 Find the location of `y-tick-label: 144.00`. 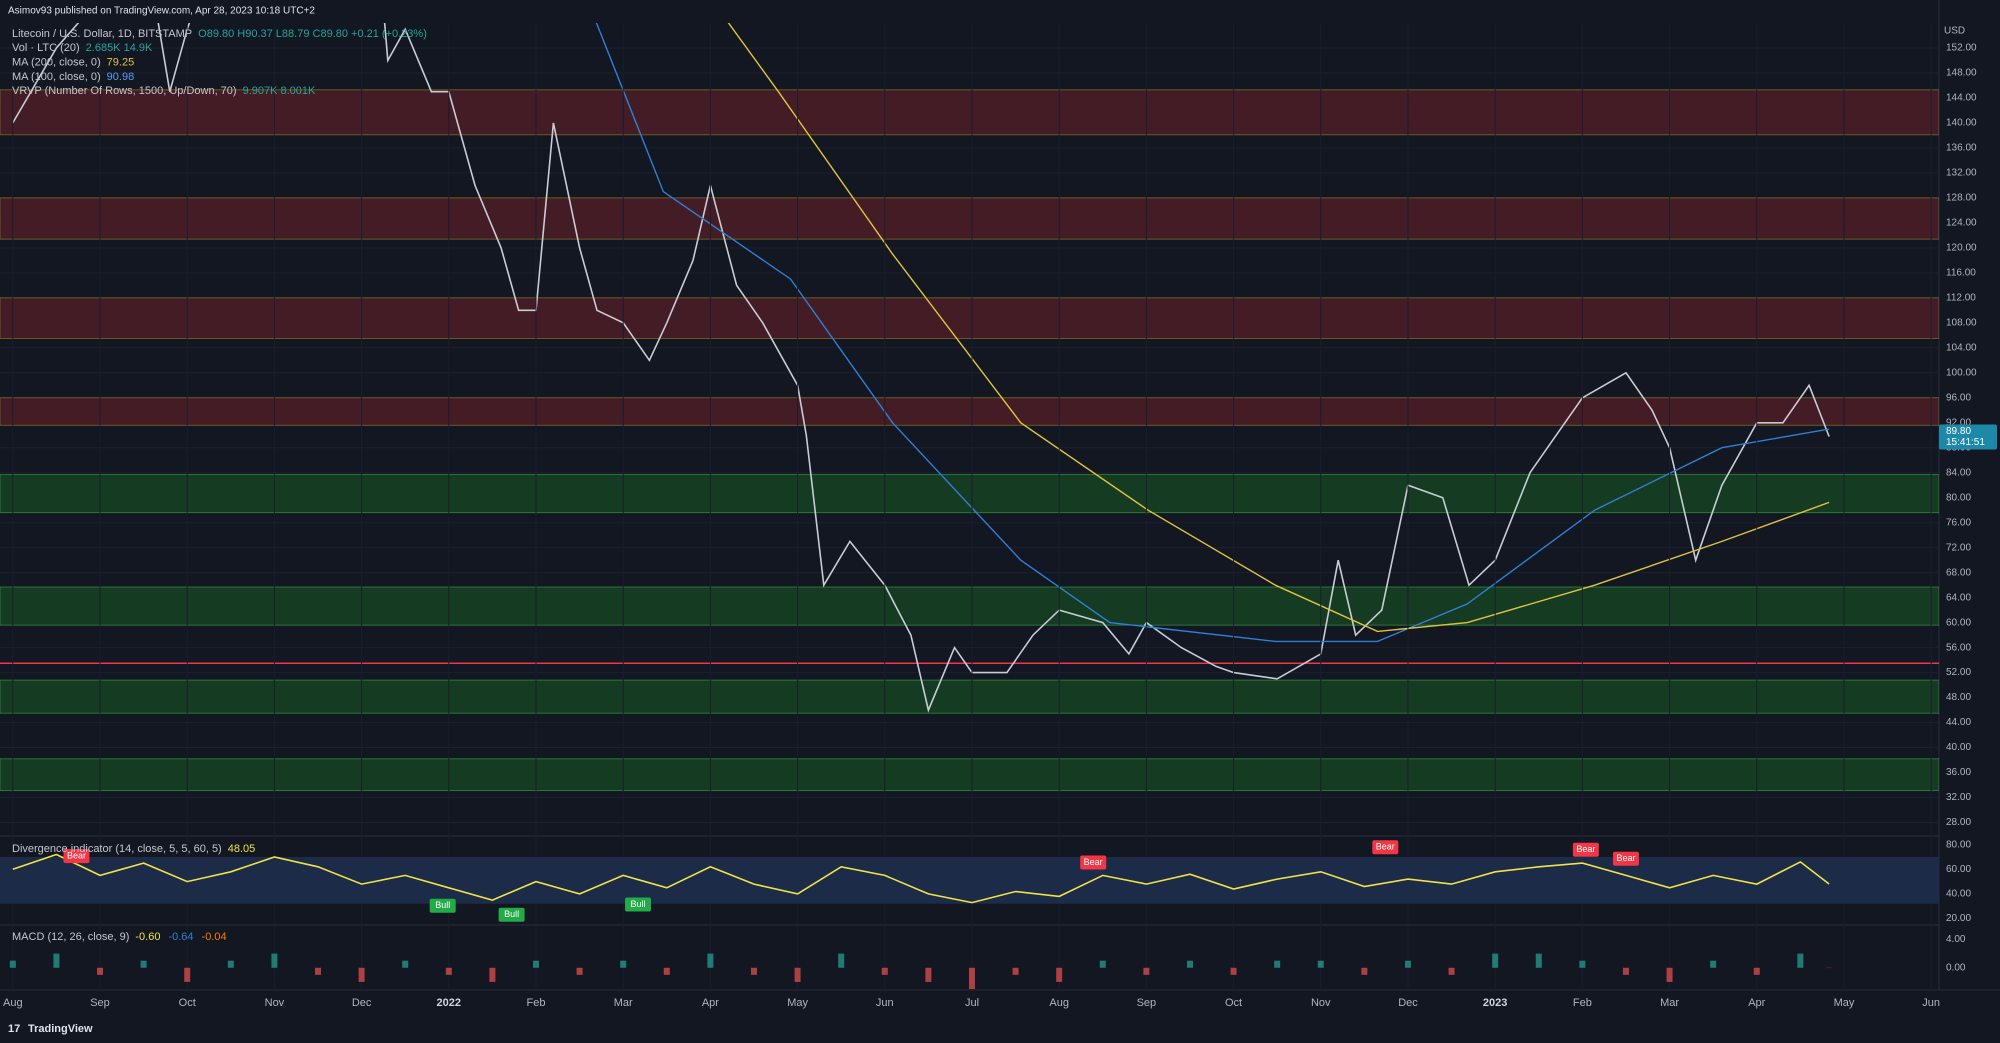

y-tick-label: 144.00 is located at coordinates (1961, 98).